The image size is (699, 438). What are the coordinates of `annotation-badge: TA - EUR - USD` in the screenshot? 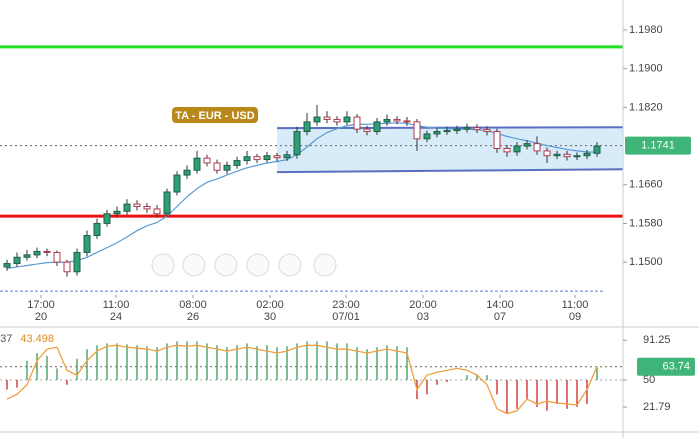 It's located at (215, 115).